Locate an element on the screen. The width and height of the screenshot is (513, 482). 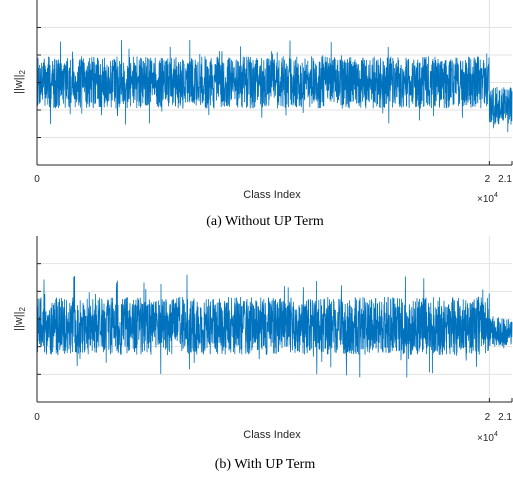
y-axis-label-a-main: ||w|| is located at coordinates (19, 84).